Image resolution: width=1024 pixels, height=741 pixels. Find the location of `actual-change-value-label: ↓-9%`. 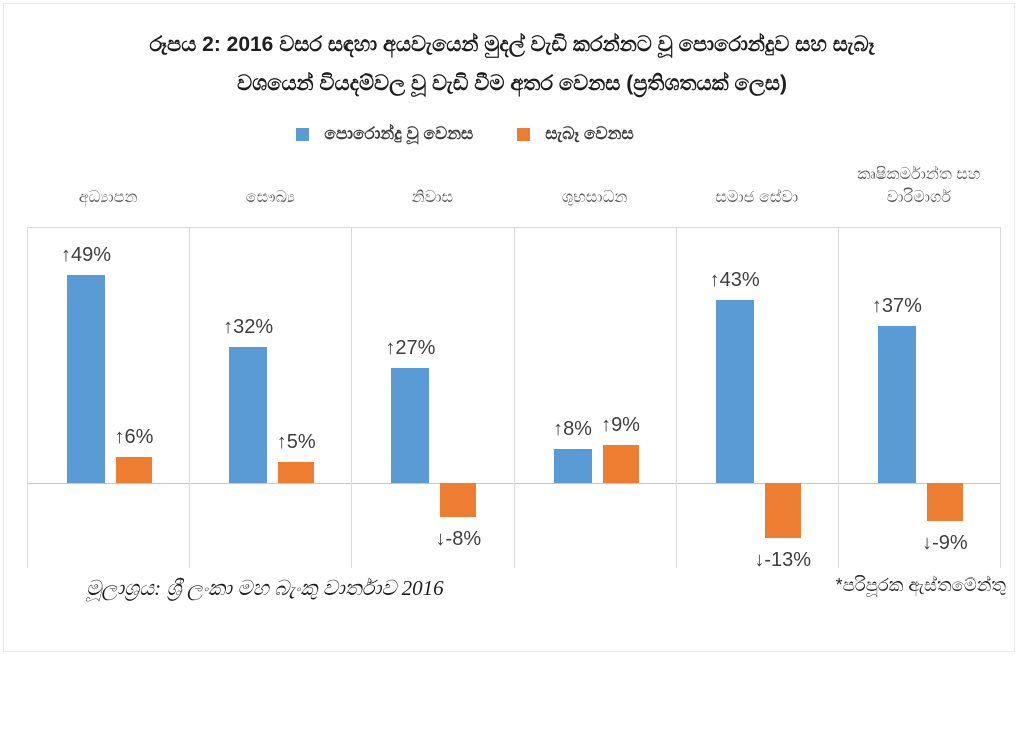

actual-change-value-label: ↓-9% is located at coordinates (945, 543).